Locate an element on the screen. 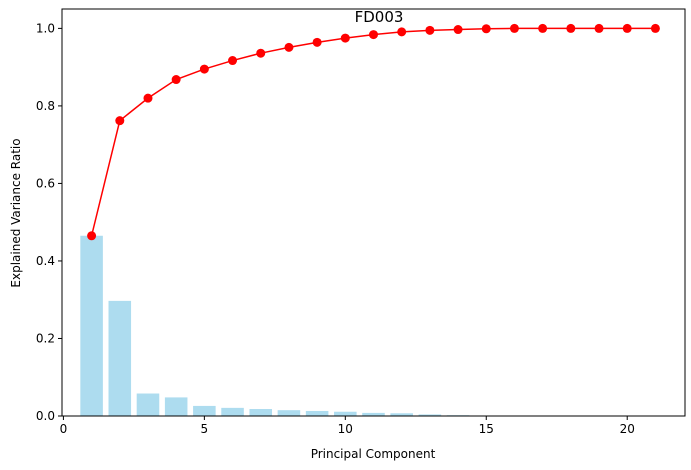 The width and height of the screenshot is (691, 470). x-tick-label: 10 is located at coordinates (345, 429).